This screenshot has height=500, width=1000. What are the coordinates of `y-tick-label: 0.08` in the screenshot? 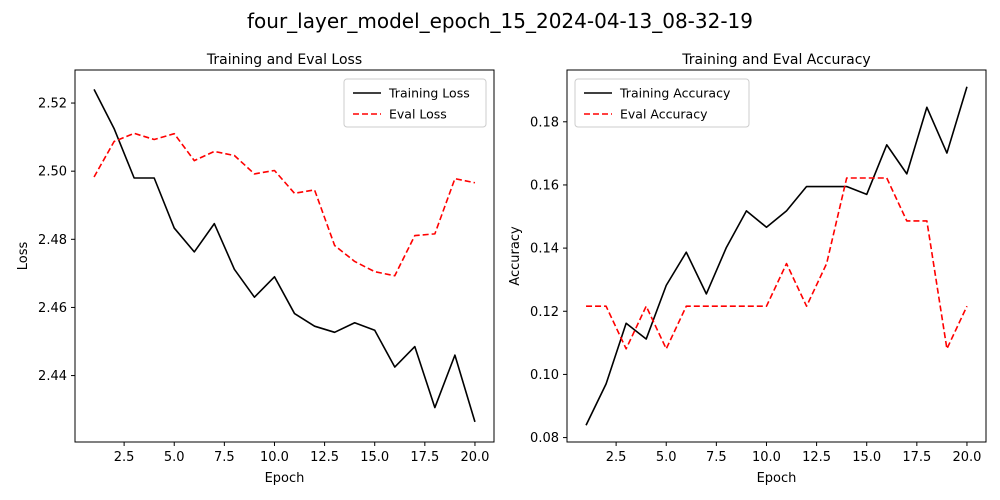 It's located at (544, 438).